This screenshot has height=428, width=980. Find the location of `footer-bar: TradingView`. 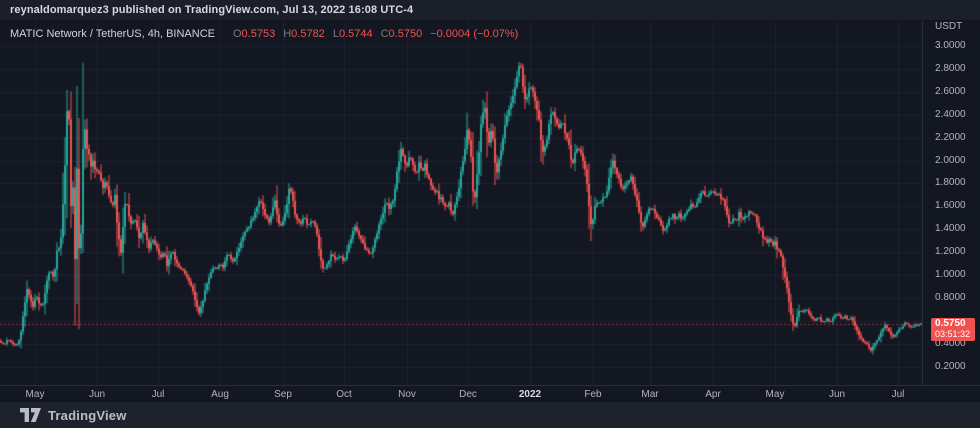

footer-bar: TradingView is located at coordinates (490, 415).